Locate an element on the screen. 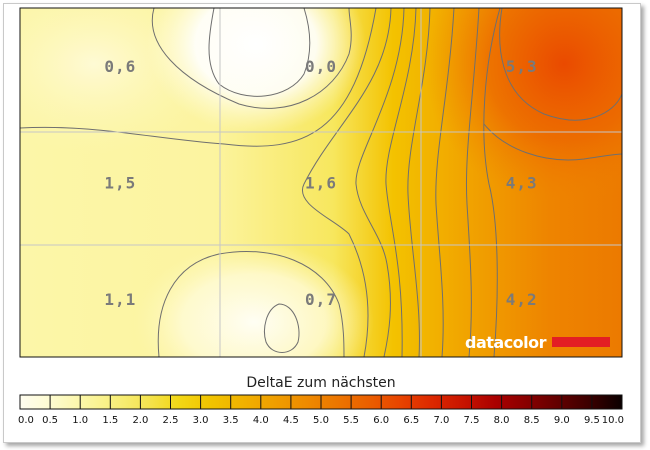  cell-value-label: 4,3 is located at coordinates (522, 183).